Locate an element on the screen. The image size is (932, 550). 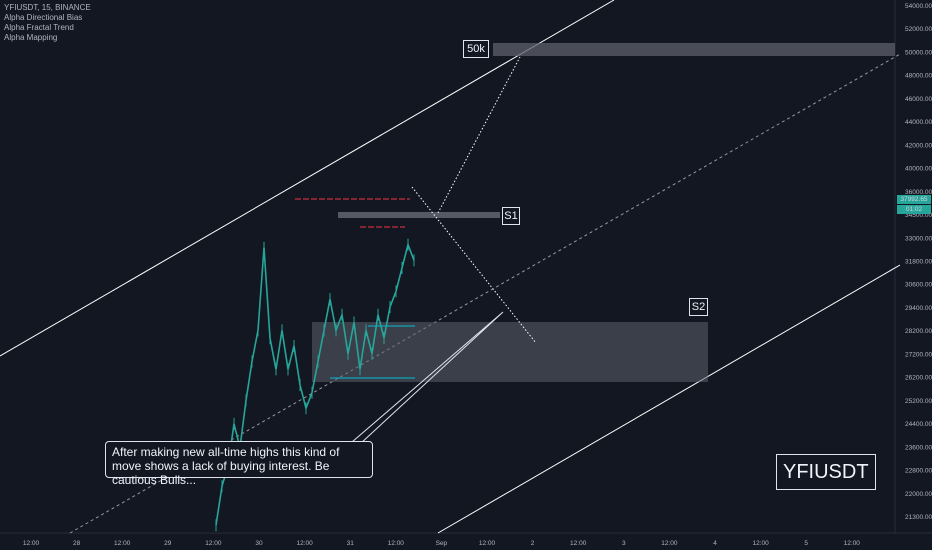
price-tick-label: 21300.00 is located at coordinates (918, 517).